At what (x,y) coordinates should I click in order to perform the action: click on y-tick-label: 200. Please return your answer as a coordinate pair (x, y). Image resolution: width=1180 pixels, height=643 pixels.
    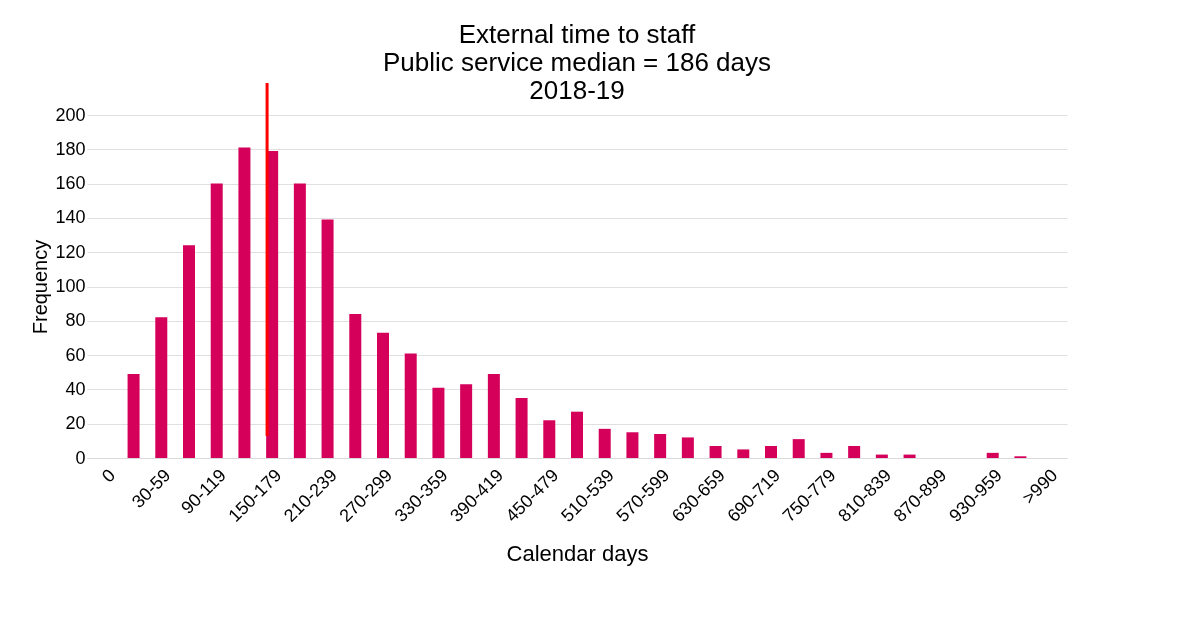
    Looking at the image, I should click on (70, 114).